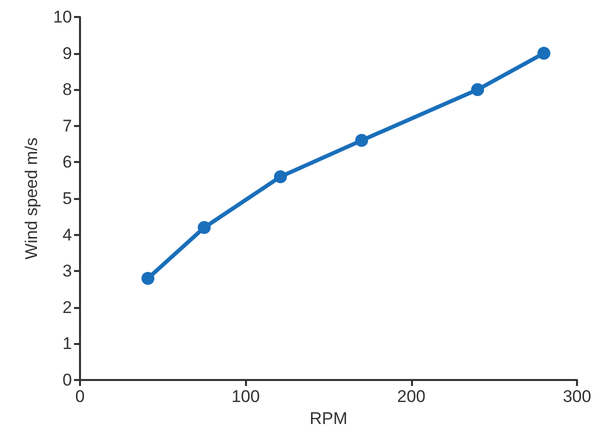  What do you see at coordinates (67, 307) in the screenshot?
I see `y-tick-label: 2` at bounding box center [67, 307].